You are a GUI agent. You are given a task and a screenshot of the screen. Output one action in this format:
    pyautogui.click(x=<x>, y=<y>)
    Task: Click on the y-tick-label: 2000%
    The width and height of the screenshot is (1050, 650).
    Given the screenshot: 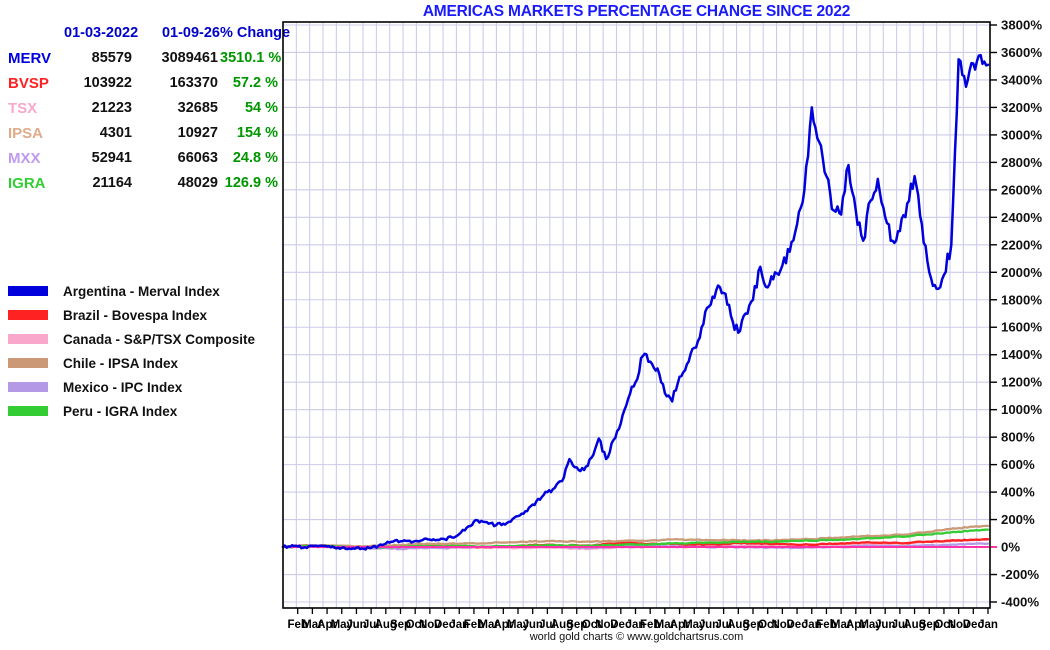 What is the action you would take?
    pyautogui.click(x=1021, y=272)
    